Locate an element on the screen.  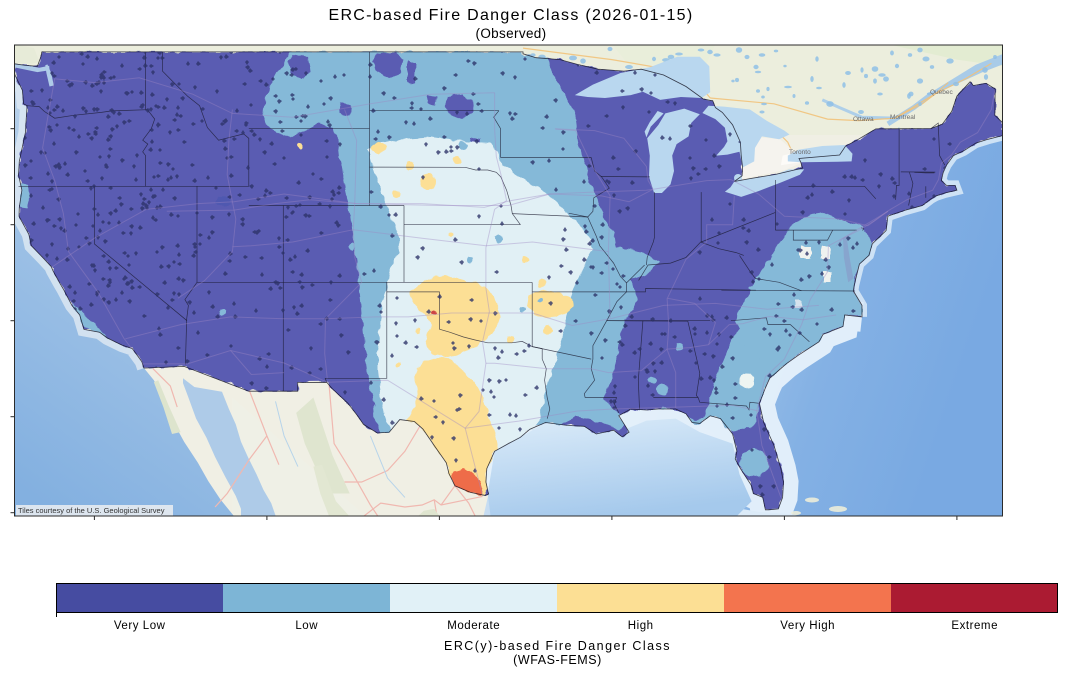
svg-text: Montreal is located at coordinates (903, 117).